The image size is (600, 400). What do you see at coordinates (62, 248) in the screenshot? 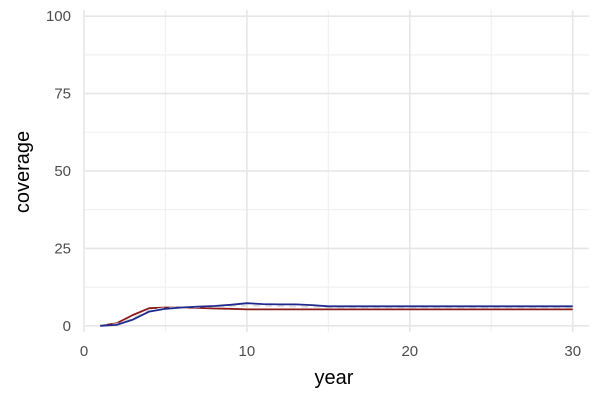
I see `y-tick-label: 25` at bounding box center [62, 248].